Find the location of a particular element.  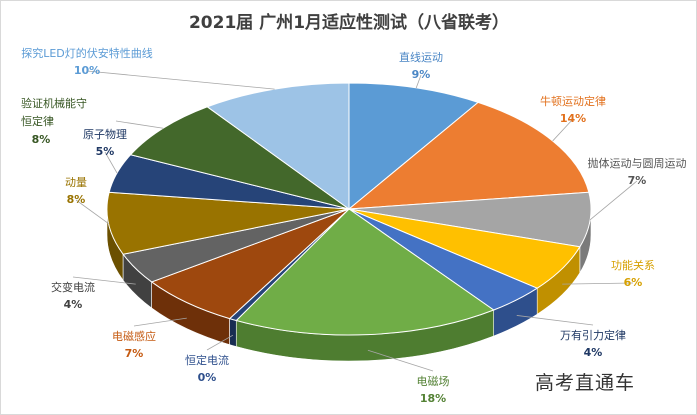

slice-5-value-label: 18% is located at coordinates (433, 398).